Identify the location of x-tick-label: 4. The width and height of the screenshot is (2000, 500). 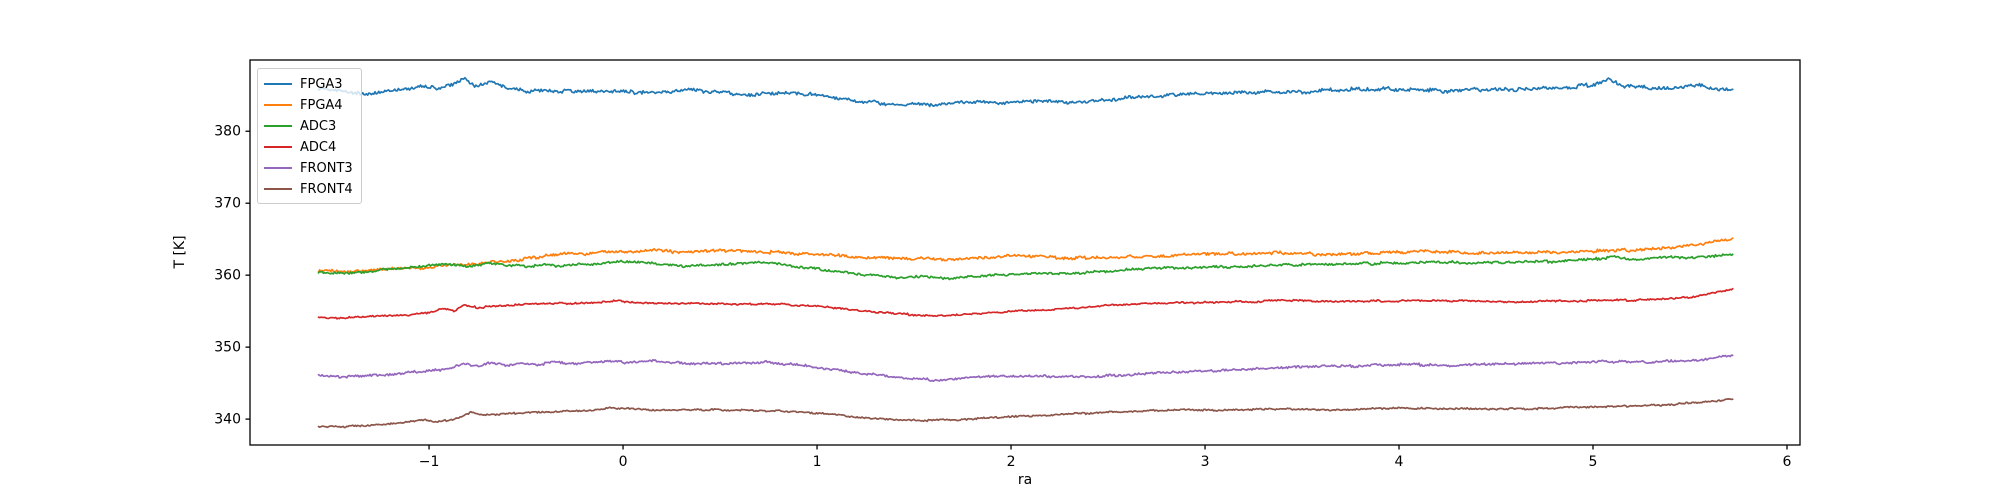
(1399, 462).